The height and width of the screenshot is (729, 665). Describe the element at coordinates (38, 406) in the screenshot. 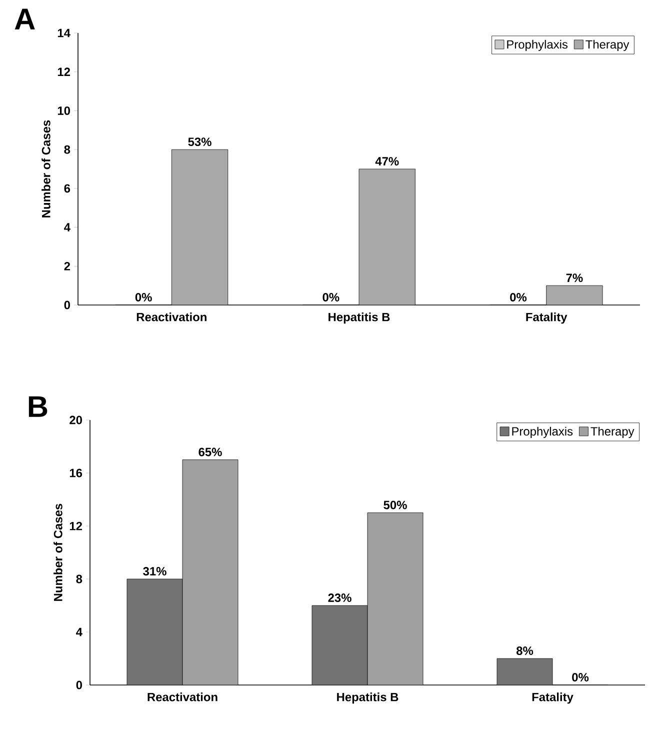

I see `chart-title: B` at that location.